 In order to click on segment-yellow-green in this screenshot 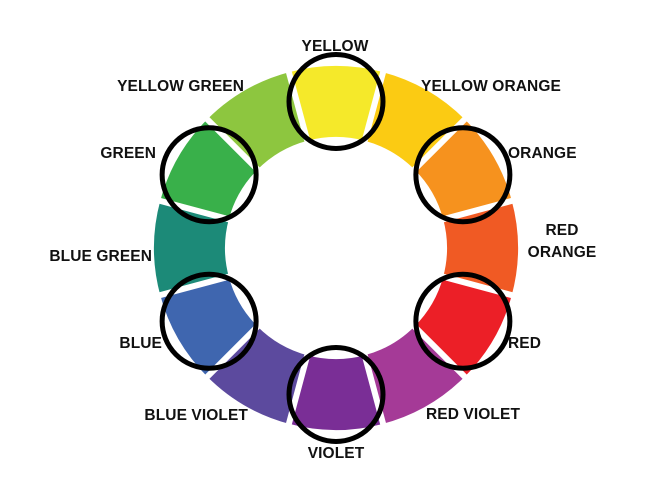, I will do `click(257, 120)`.